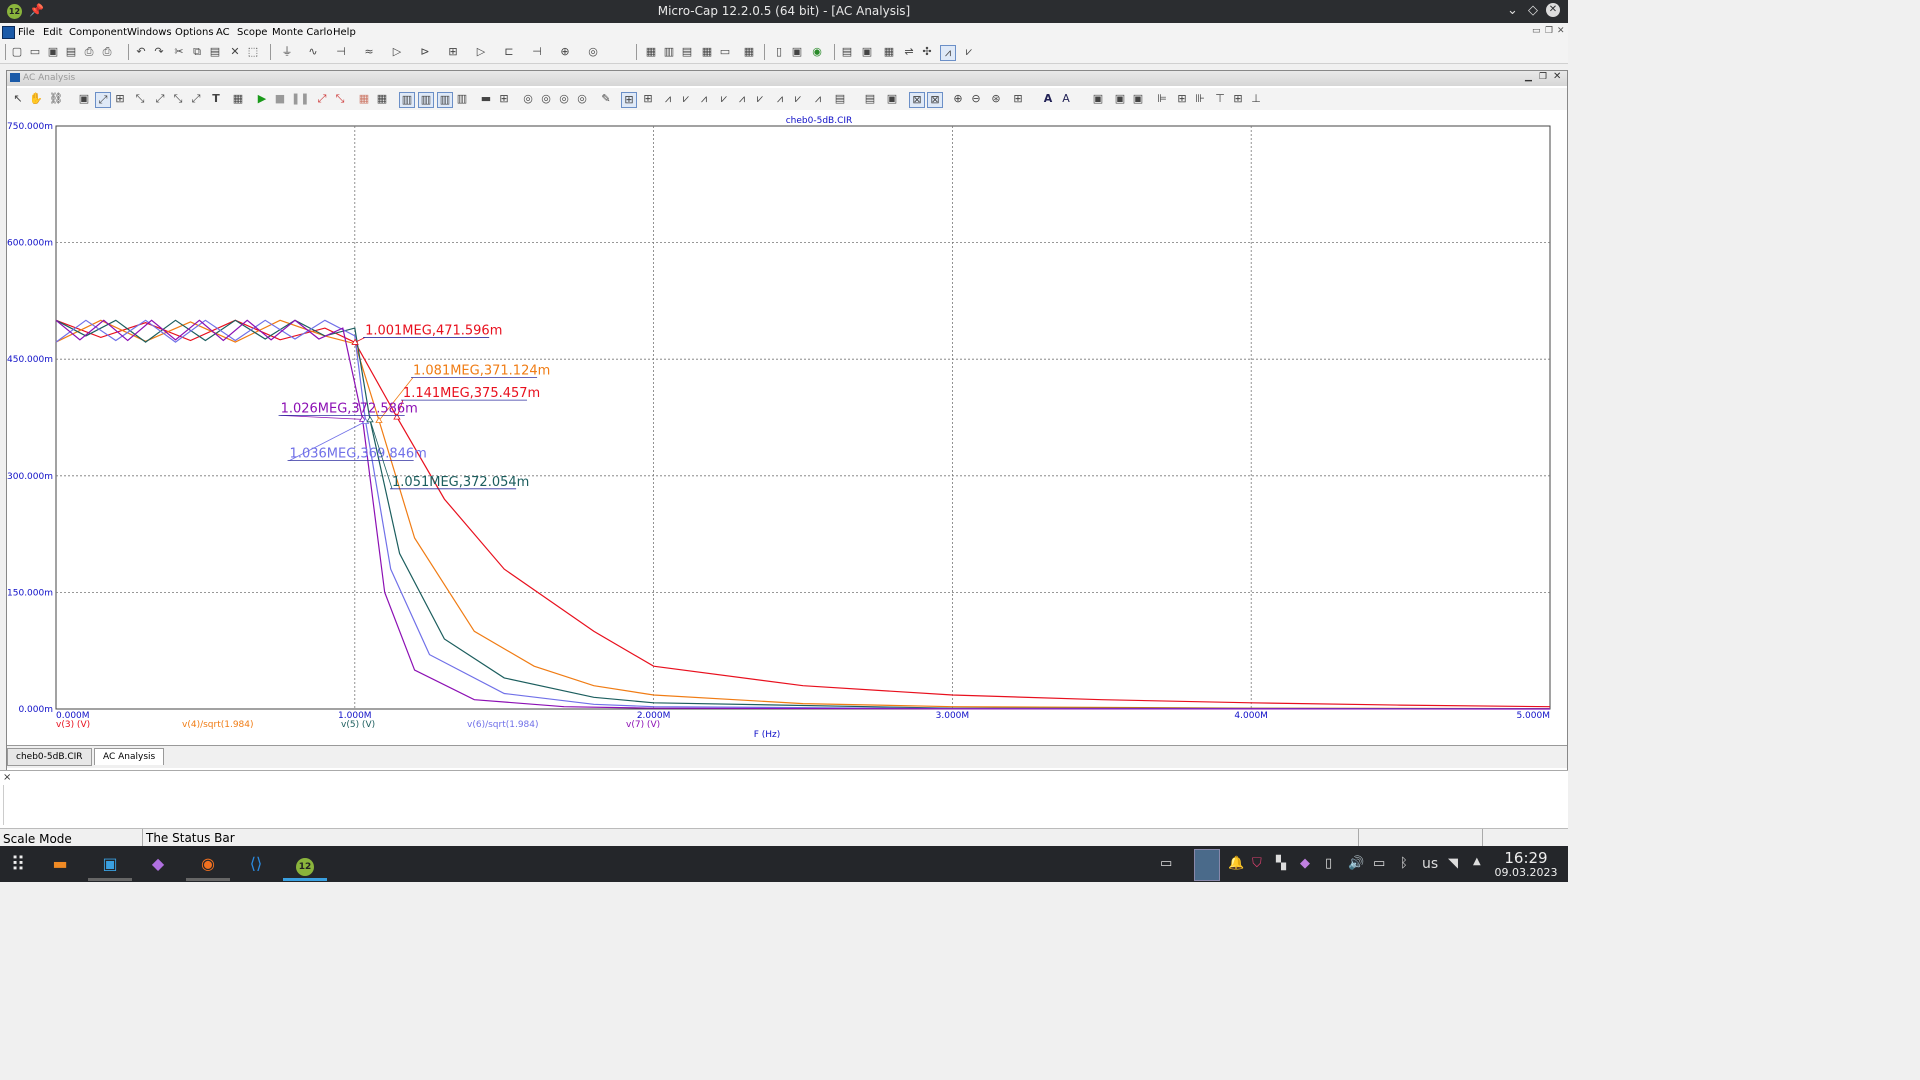  I want to click on split-icon: ▦, so click(707, 51).